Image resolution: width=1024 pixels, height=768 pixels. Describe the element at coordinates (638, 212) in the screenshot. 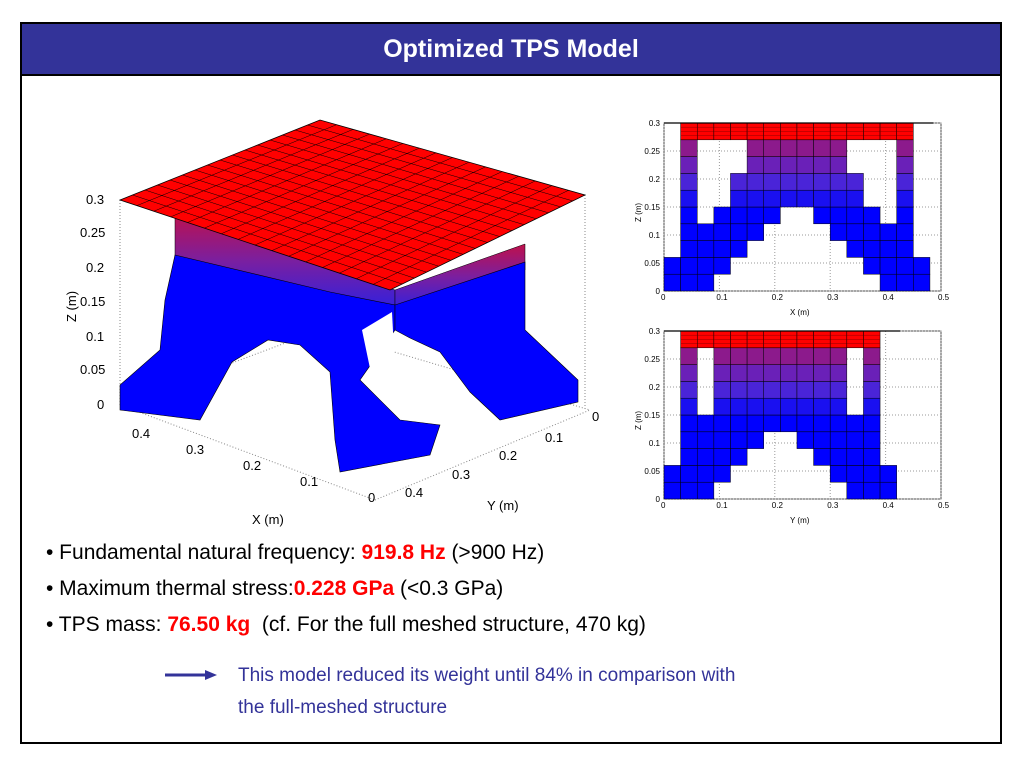

I see `y-axis-label: Z (m)` at that location.